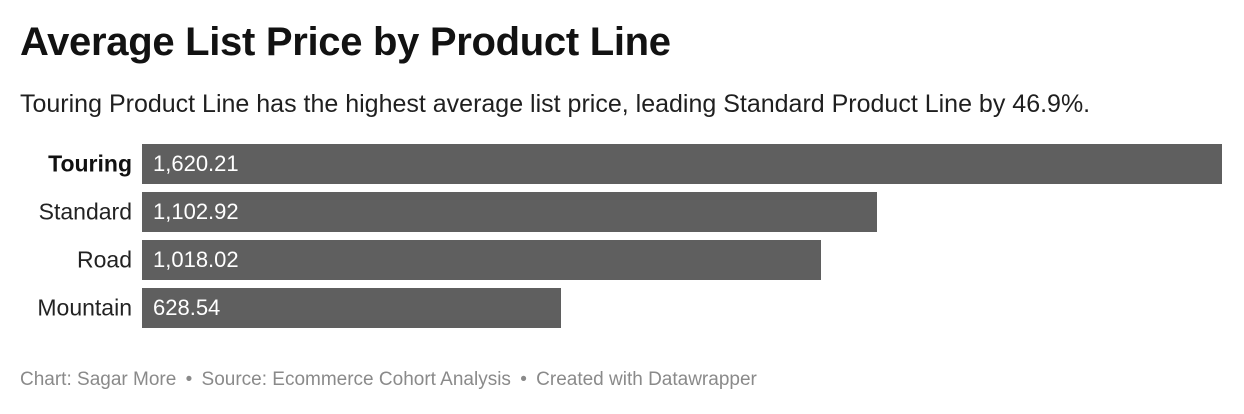  What do you see at coordinates (90, 163) in the screenshot?
I see `category-label-touring: Touring` at bounding box center [90, 163].